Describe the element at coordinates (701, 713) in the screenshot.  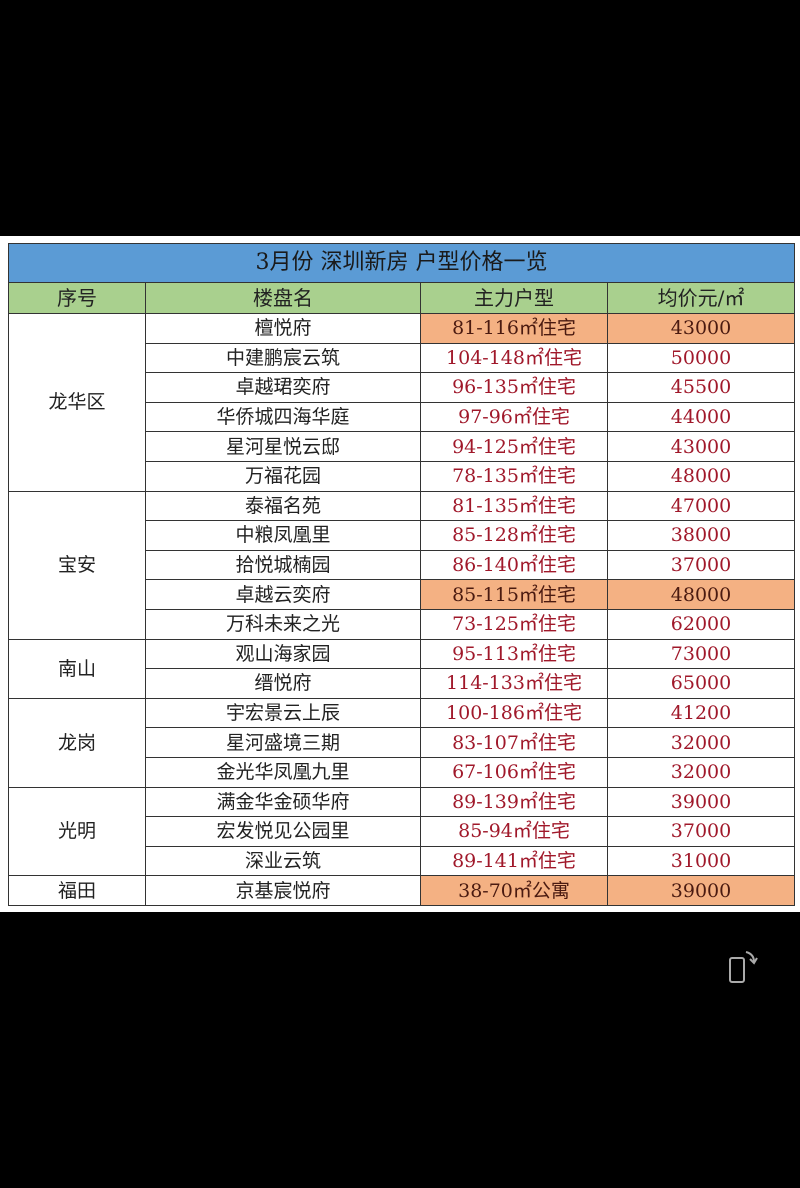
I see `price-cell: 41200` at that location.